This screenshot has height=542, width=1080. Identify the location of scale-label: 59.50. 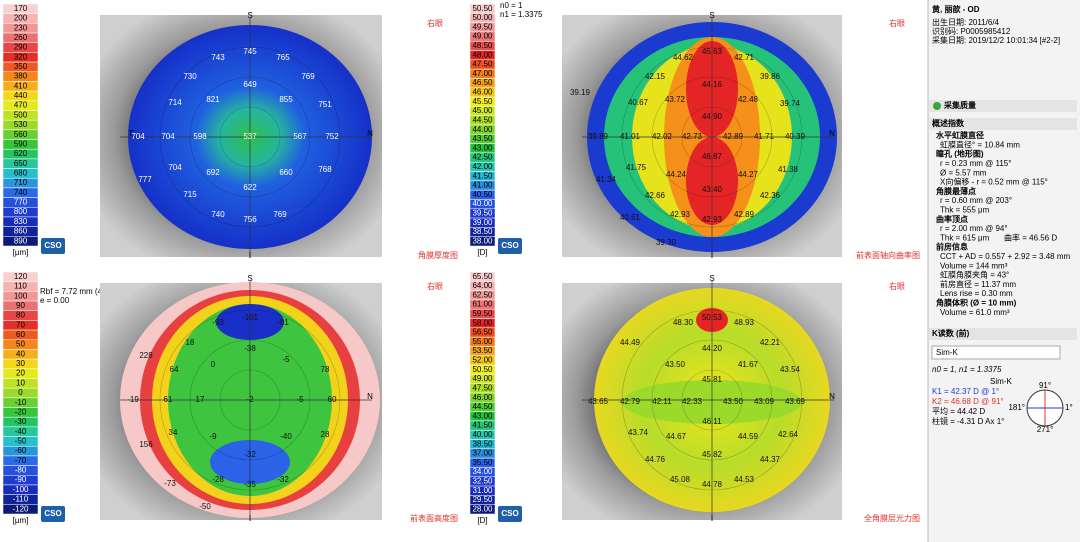
(482, 313).